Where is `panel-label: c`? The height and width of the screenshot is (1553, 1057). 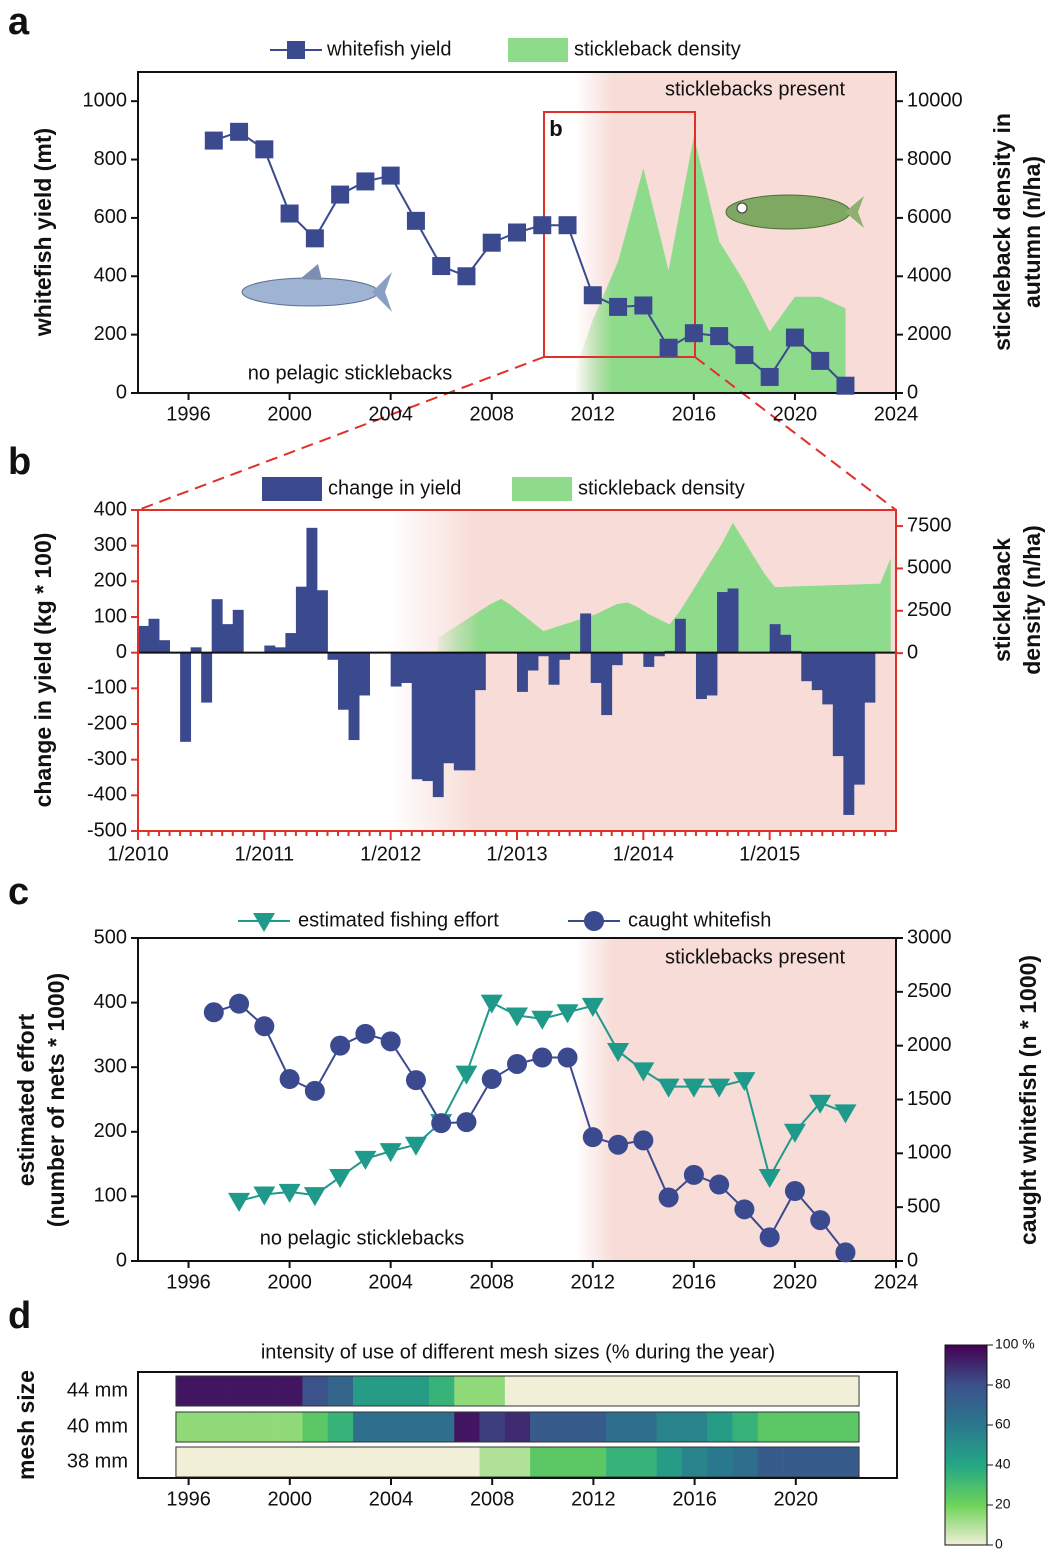
panel-label: c is located at coordinates (18, 892).